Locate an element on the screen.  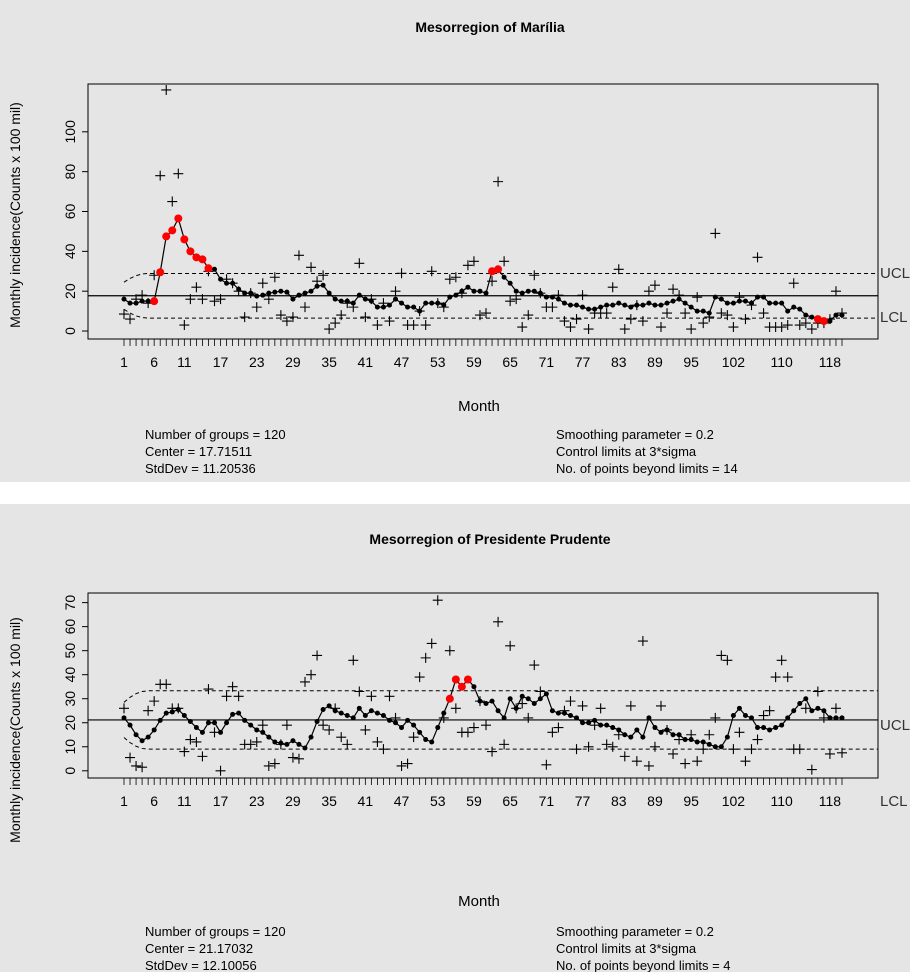
x-tick-label: 118 is located at coordinates (830, 362).